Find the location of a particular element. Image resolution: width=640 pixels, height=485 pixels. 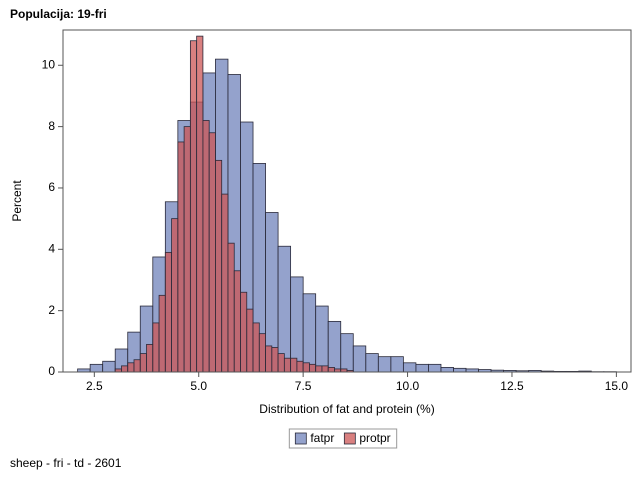

y-tick-label: 0 is located at coordinates (51, 371).